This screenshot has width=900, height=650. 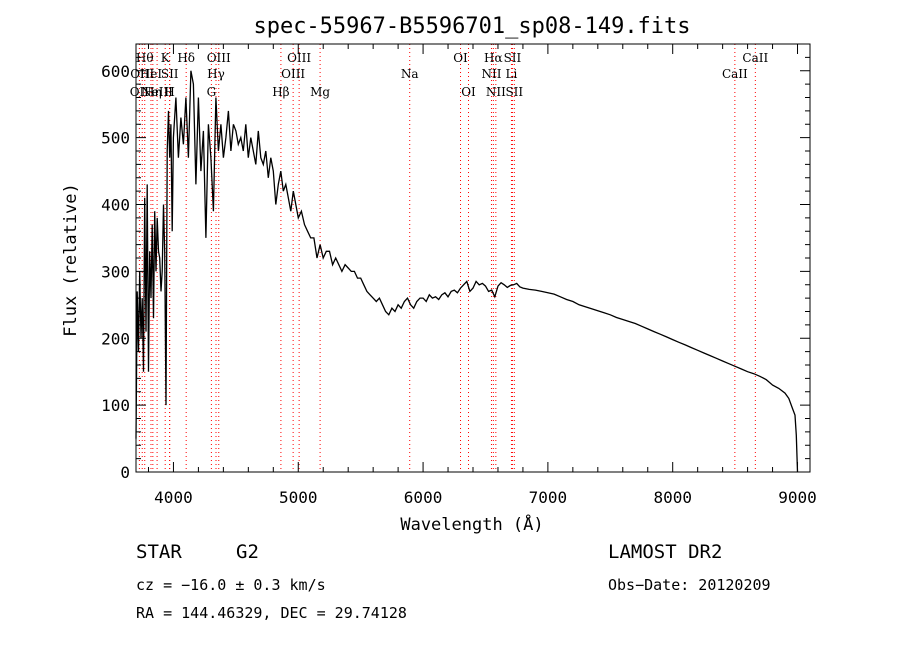 What do you see at coordinates (689, 585) in the screenshot?
I see `obs-date: Obs−Date: 20120209` at bounding box center [689, 585].